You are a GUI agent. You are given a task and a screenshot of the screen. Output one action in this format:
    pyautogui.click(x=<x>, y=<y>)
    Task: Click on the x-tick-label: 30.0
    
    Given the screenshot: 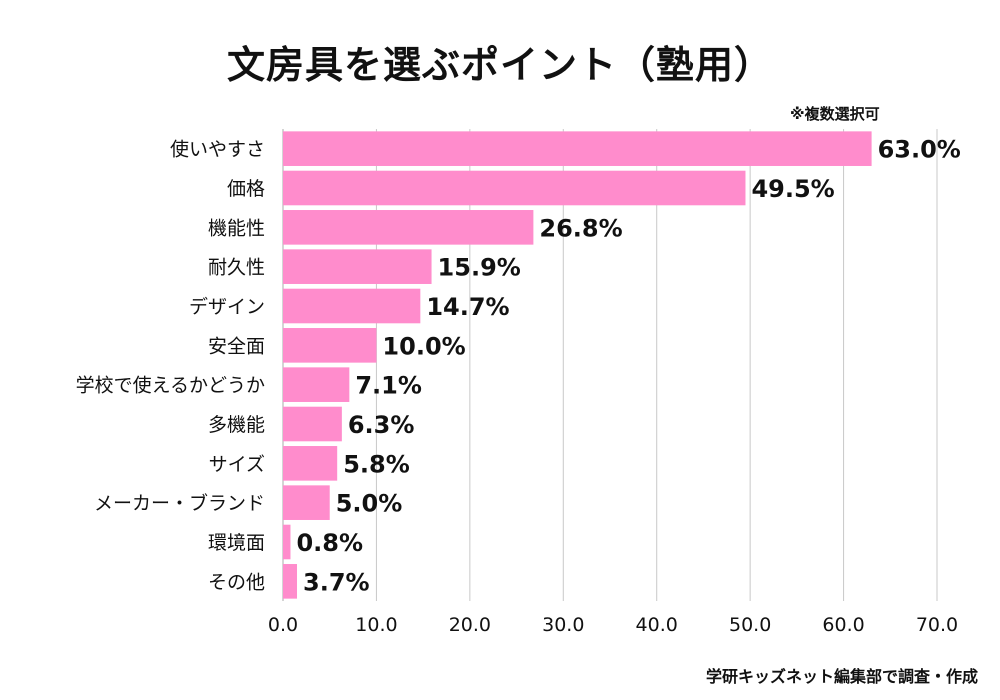 What is the action you would take?
    pyautogui.click(x=563, y=625)
    